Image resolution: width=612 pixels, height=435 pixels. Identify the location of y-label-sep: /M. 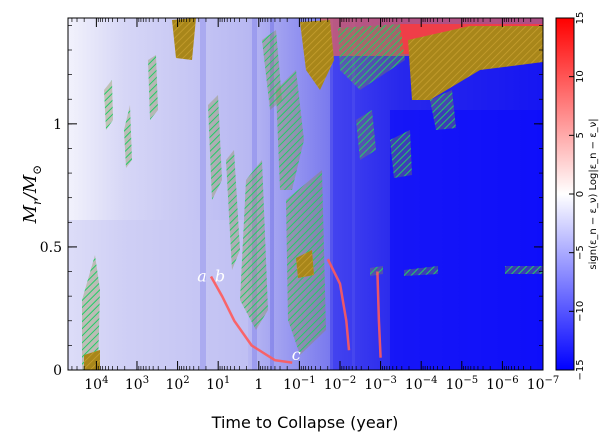
(30, 187).